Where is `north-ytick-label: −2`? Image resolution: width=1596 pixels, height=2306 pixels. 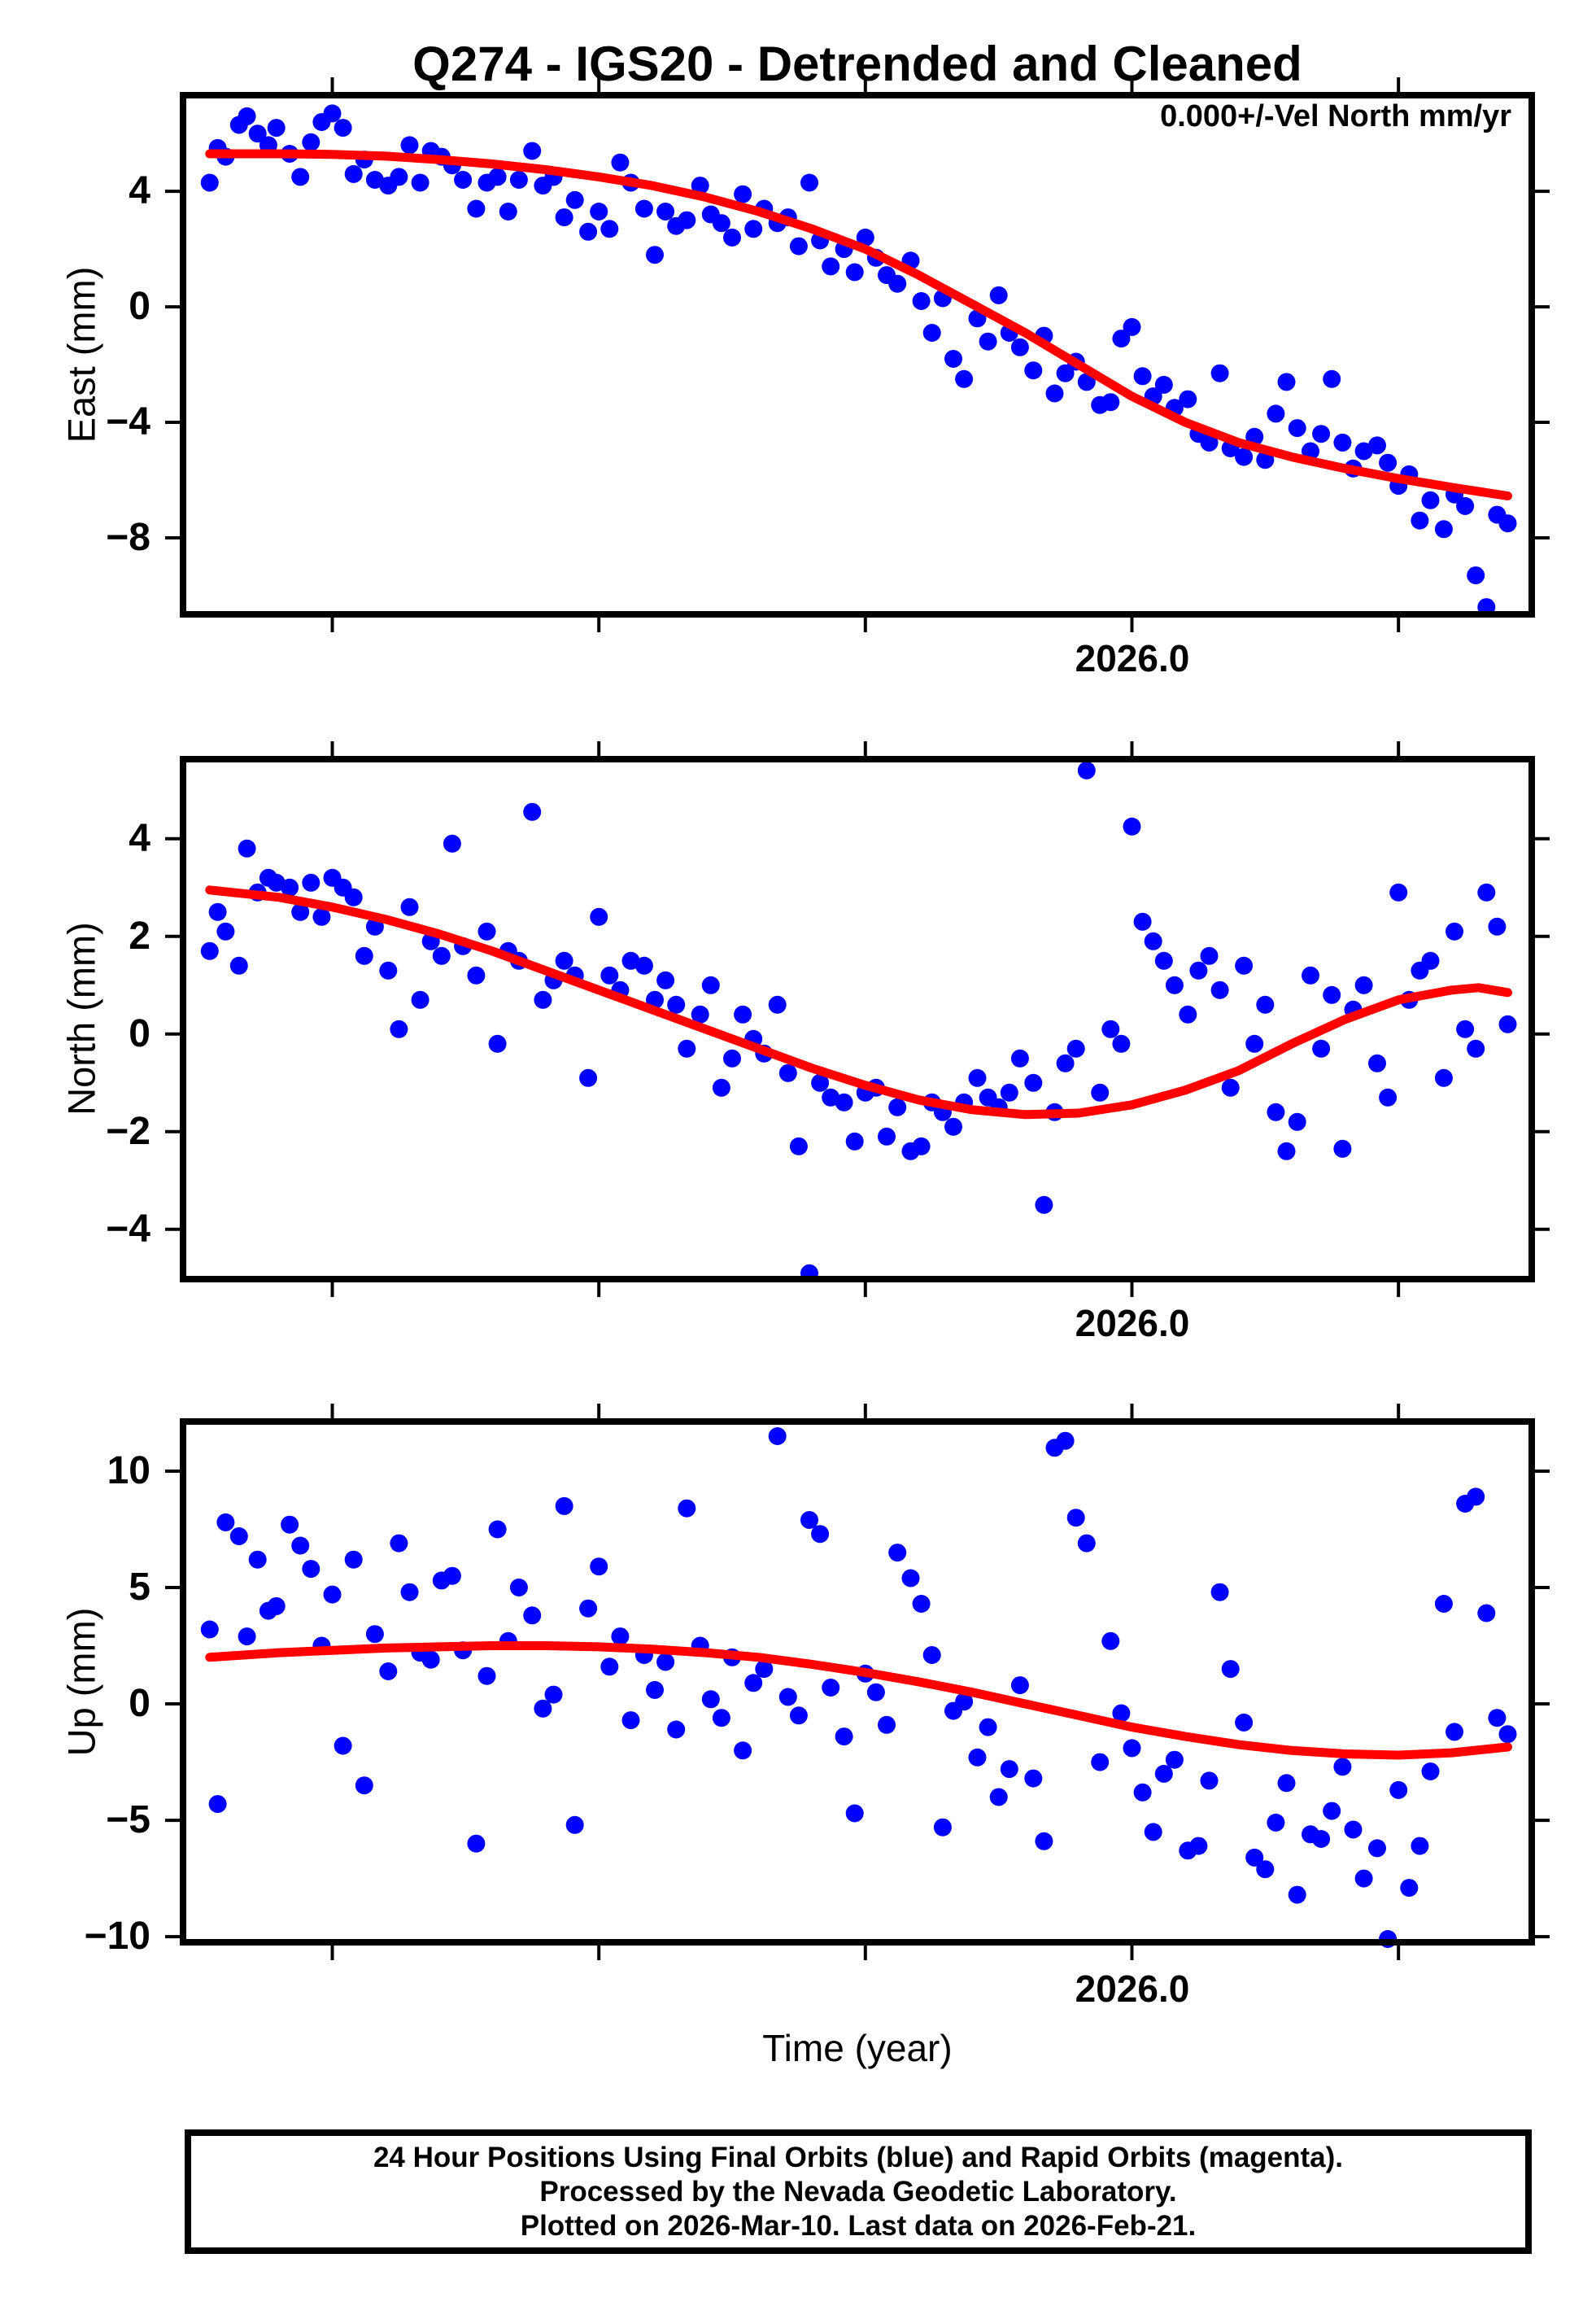
north-ytick-label: −2 is located at coordinates (128, 1131).